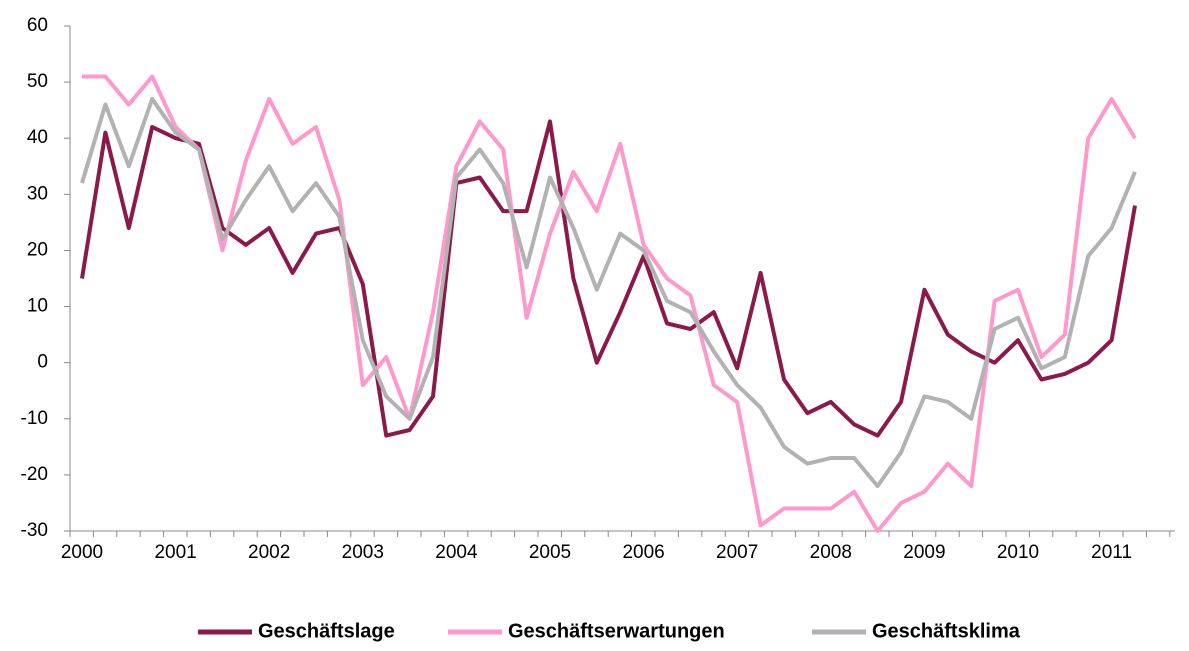 The height and width of the screenshot is (651, 1189). What do you see at coordinates (37, 81) in the screenshot?
I see `y-tick-label: 50` at bounding box center [37, 81].